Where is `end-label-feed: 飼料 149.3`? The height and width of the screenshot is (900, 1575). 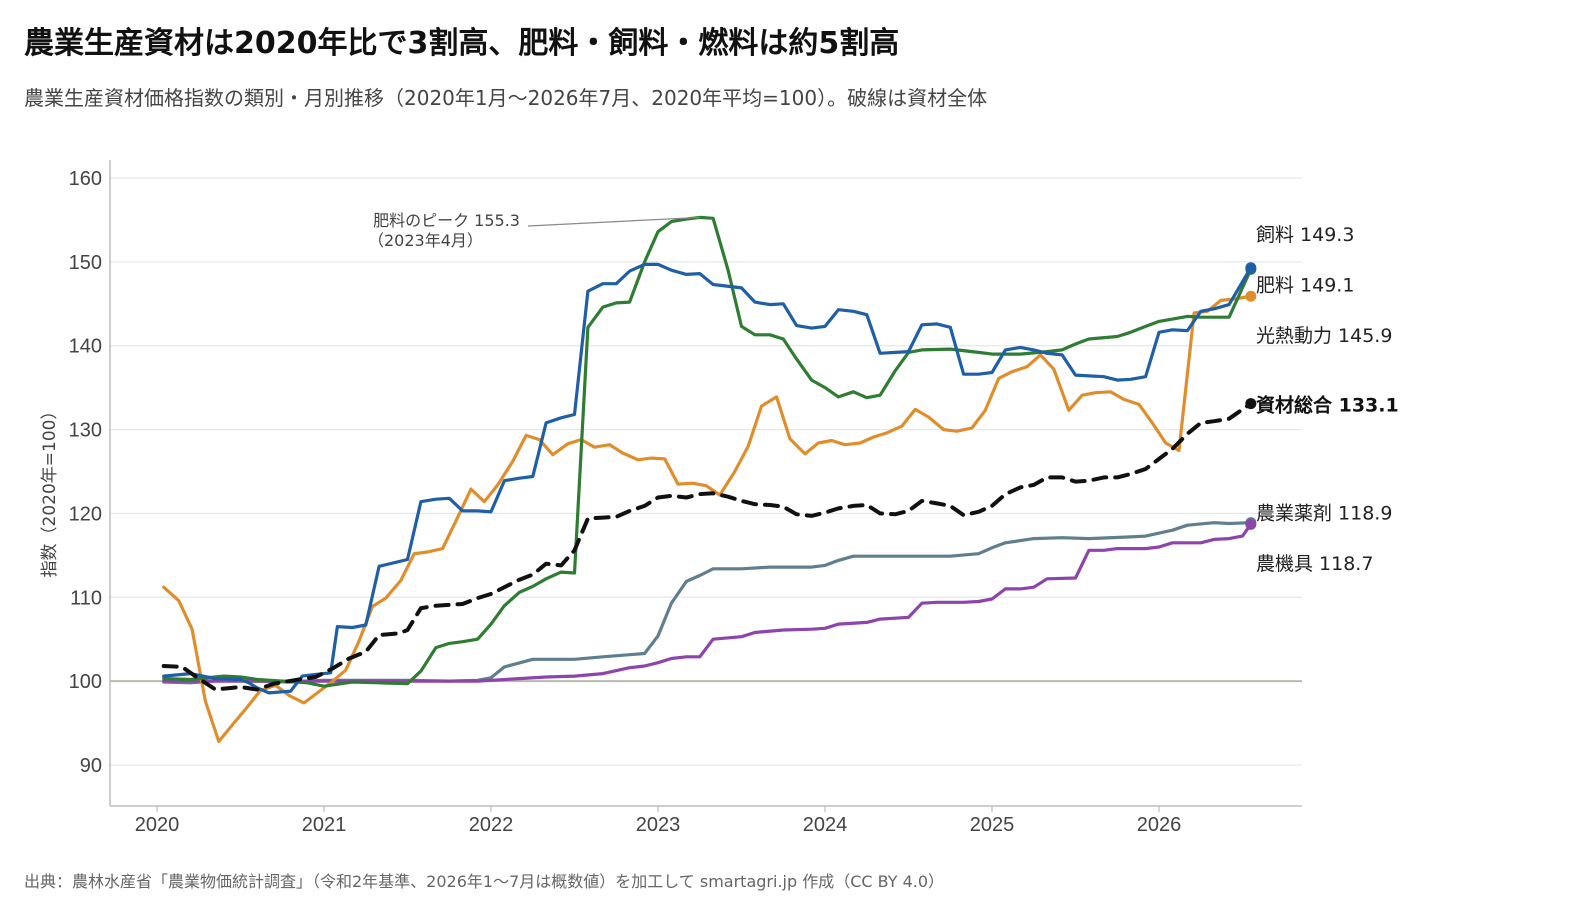 end-label-feed: 飼料 149.3 is located at coordinates (1305, 235).